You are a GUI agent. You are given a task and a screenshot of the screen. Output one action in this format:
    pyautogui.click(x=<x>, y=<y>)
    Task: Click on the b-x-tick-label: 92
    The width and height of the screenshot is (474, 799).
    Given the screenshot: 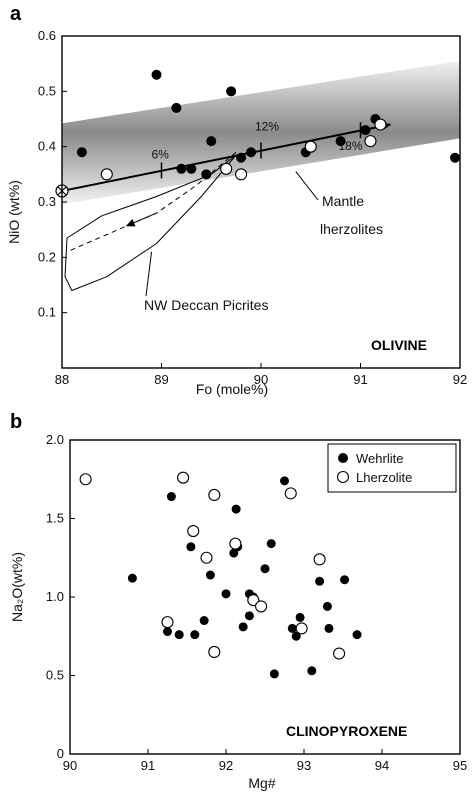 What is the action you would take?
    pyautogui.click(x=226, y=765)
    